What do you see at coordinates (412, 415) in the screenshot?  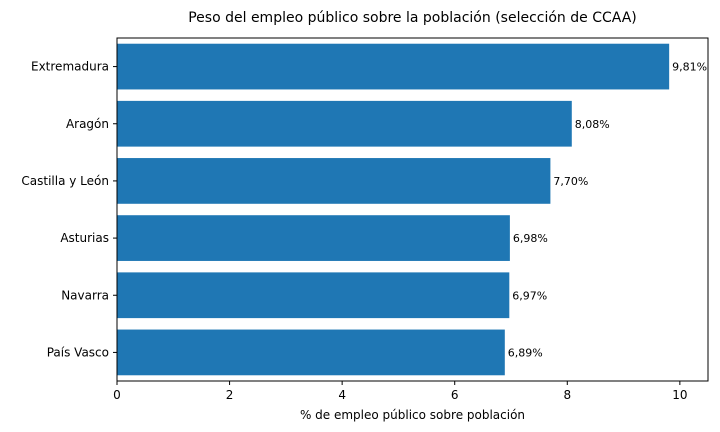 I see `x-axis-label: % de empleo público sobre población` at bounding box center [412, 415].